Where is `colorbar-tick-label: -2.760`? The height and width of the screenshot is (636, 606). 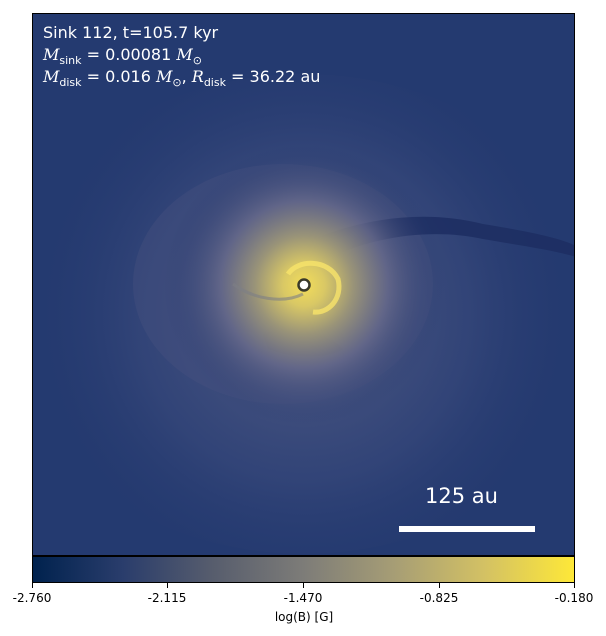
colorbar-tick-label: -2.760 is located at coordinates (32, 598).